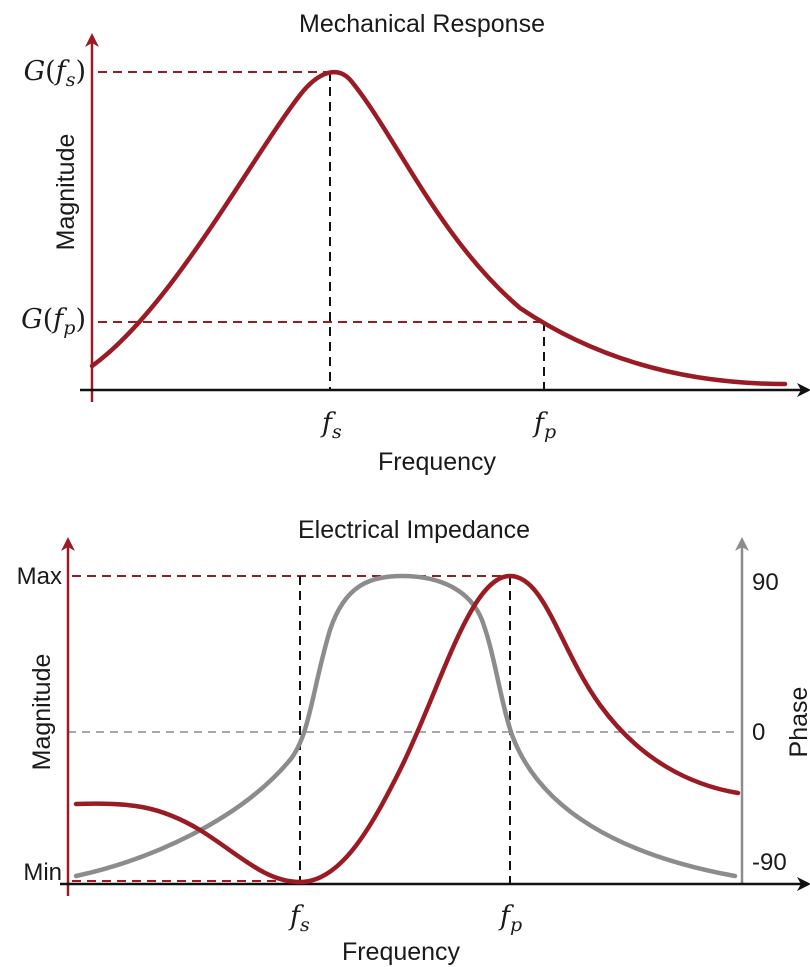 This screenshot has width=810, height=967. What do you see at coordinates (414, 530) in the screenshot?
I see `bottom-title: Electrical Impedance` at bounding box center [414, 530].